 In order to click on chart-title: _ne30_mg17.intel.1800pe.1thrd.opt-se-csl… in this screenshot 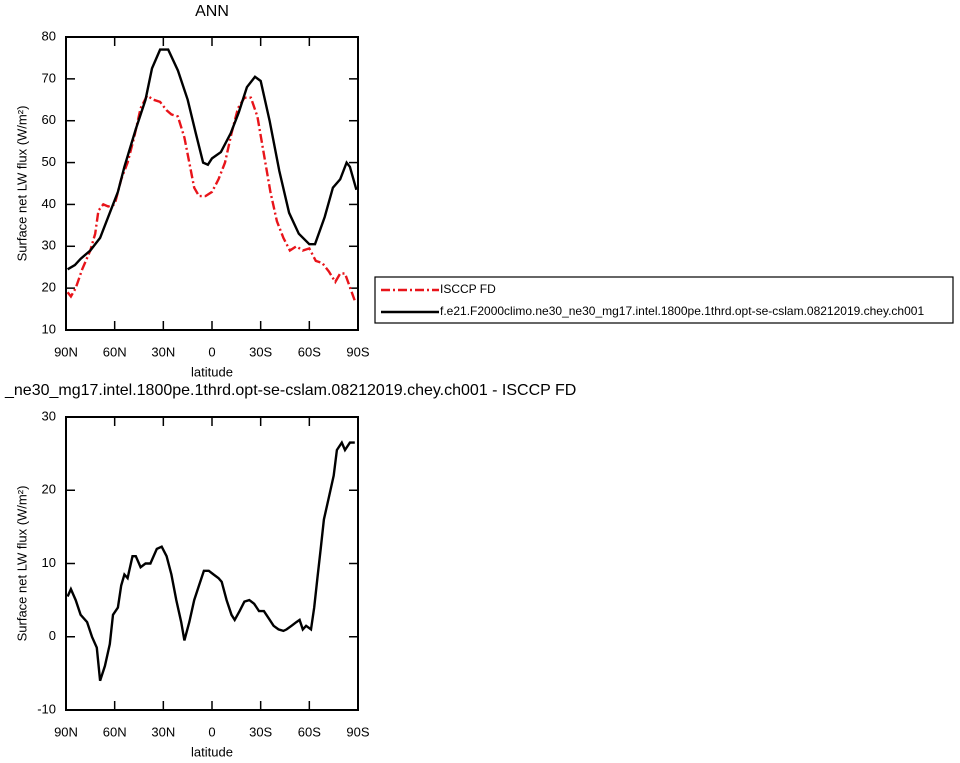, I will do `click(290, 390)`.